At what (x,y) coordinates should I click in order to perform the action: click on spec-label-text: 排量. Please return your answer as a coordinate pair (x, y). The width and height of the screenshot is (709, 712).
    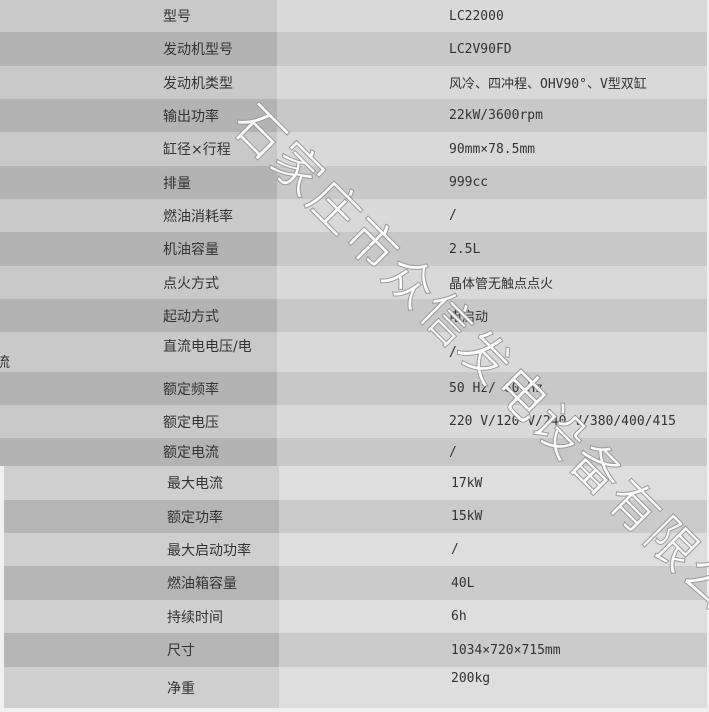
    Looking at the image, I should click on (177, 183).